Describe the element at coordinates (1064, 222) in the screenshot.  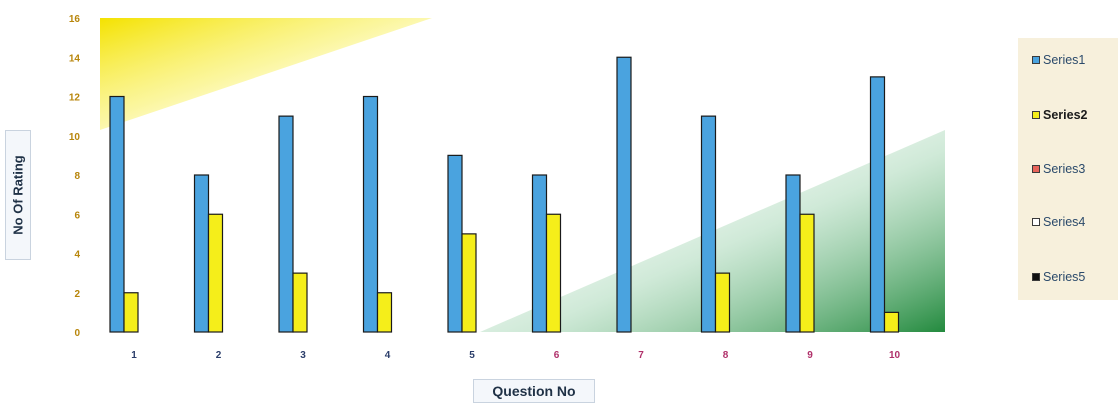
I see `legend-label-series4: Series4` at that location.